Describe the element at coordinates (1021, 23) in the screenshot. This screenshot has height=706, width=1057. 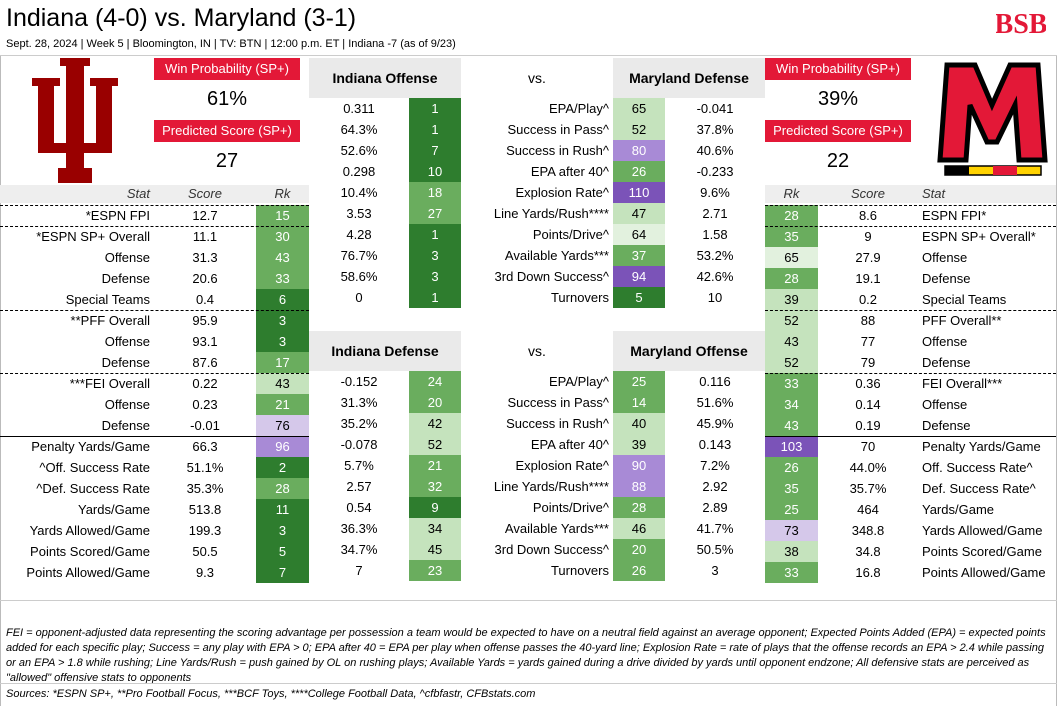
I see `bsb-logo: BSB` at that location.